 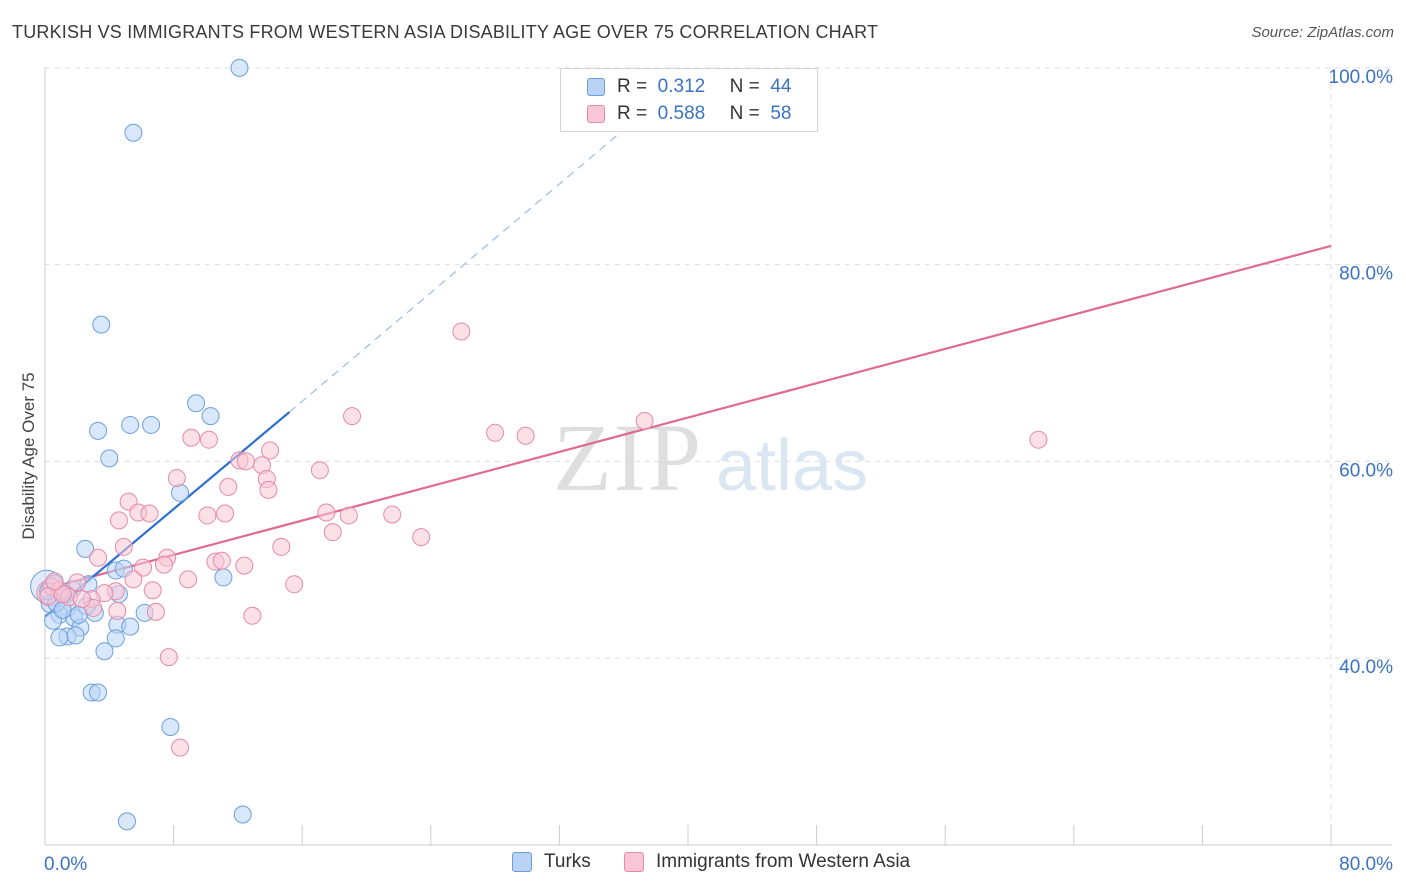 What do you see at coordinates (628, 457) in the screenshot?
I see `watermark-zip: ZIP` at bounding box center [628, 457].